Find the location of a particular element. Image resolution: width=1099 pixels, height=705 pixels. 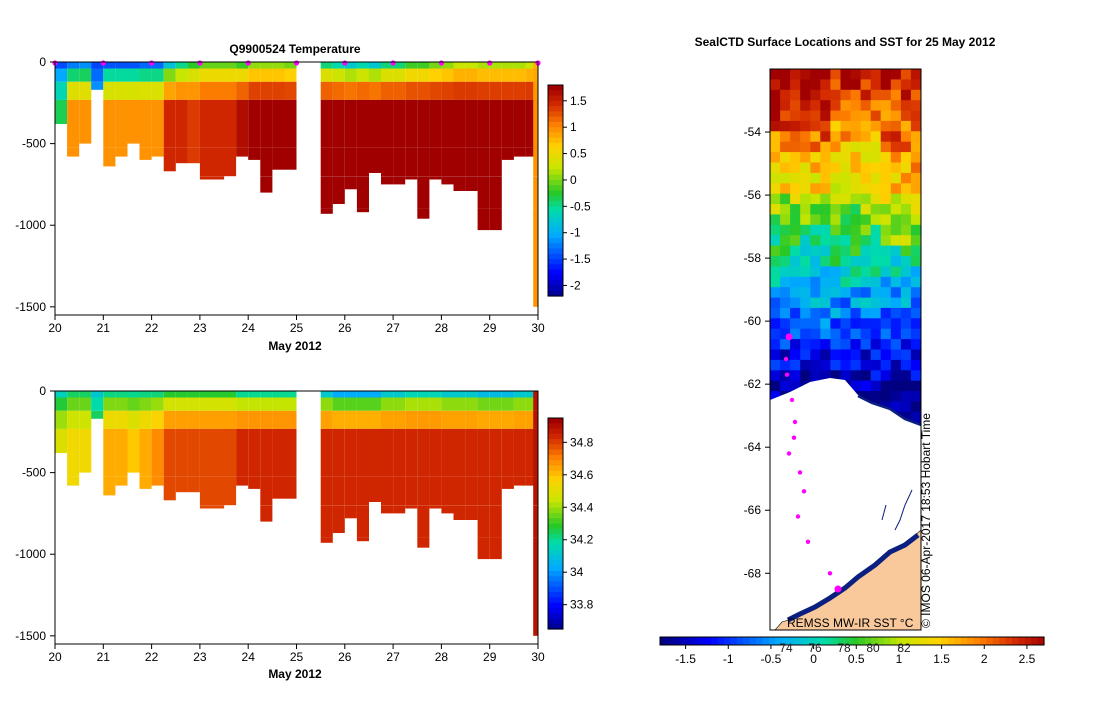

map-colorbar-overlay-label: 74 is located at coordinates (786, 648).